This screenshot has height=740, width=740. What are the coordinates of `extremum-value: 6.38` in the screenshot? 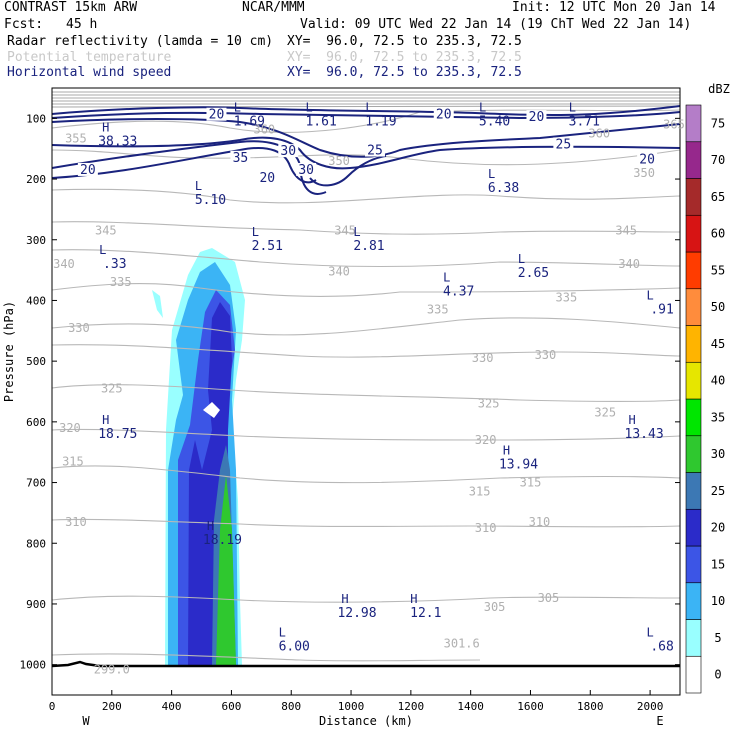 It's located at (503, 188).